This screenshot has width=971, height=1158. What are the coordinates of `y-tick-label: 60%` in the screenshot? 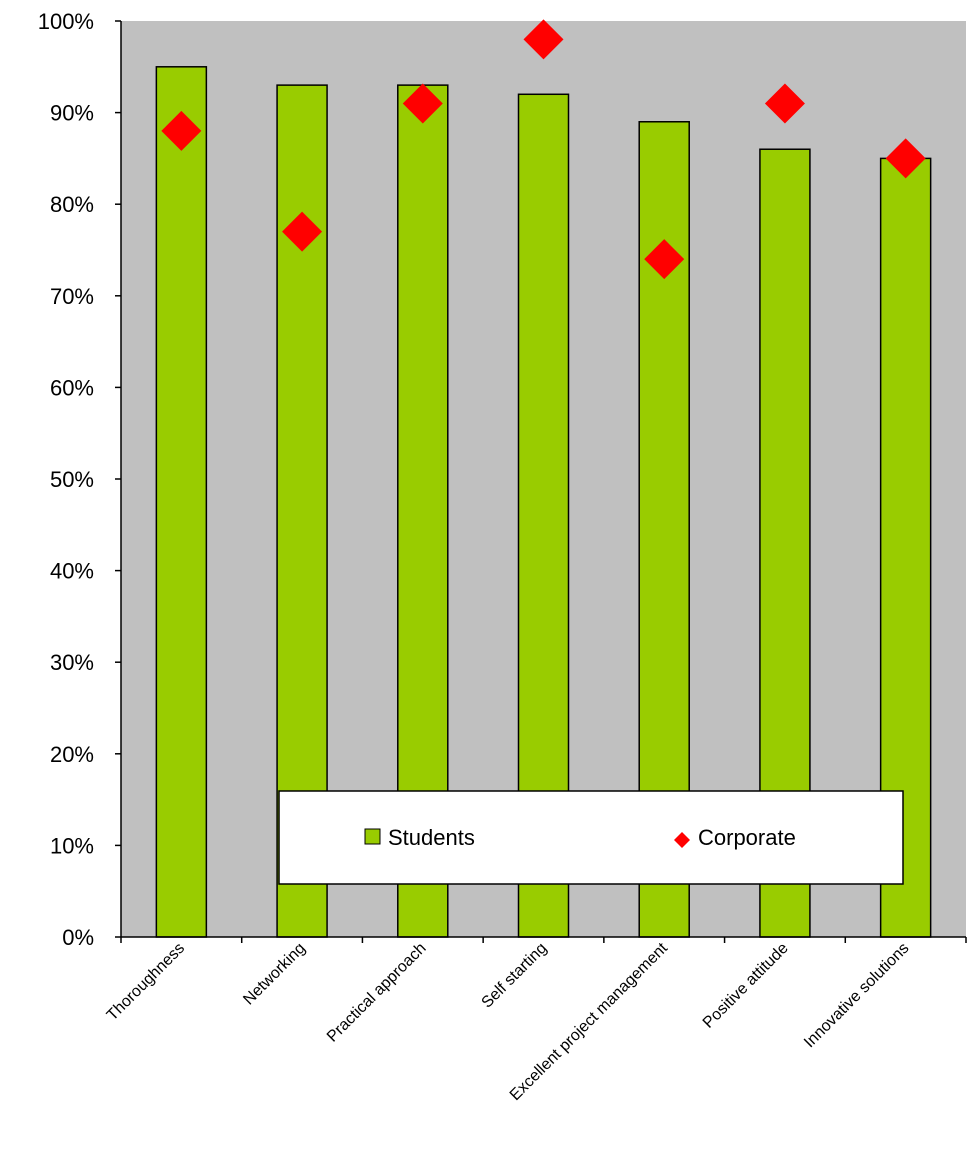 It's located at (72, 387).